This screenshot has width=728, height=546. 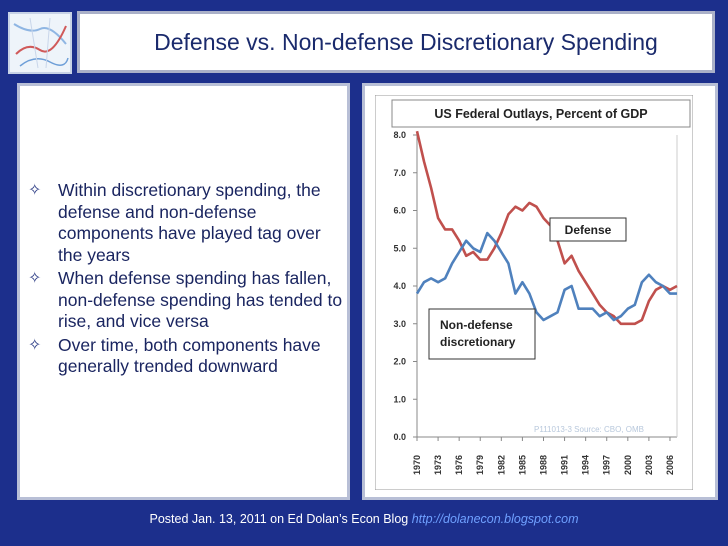 What do you see at coordinates (459, 465) in the screenshot?
I see `x-tick-label: 1976` at bounding box center [459, 465].